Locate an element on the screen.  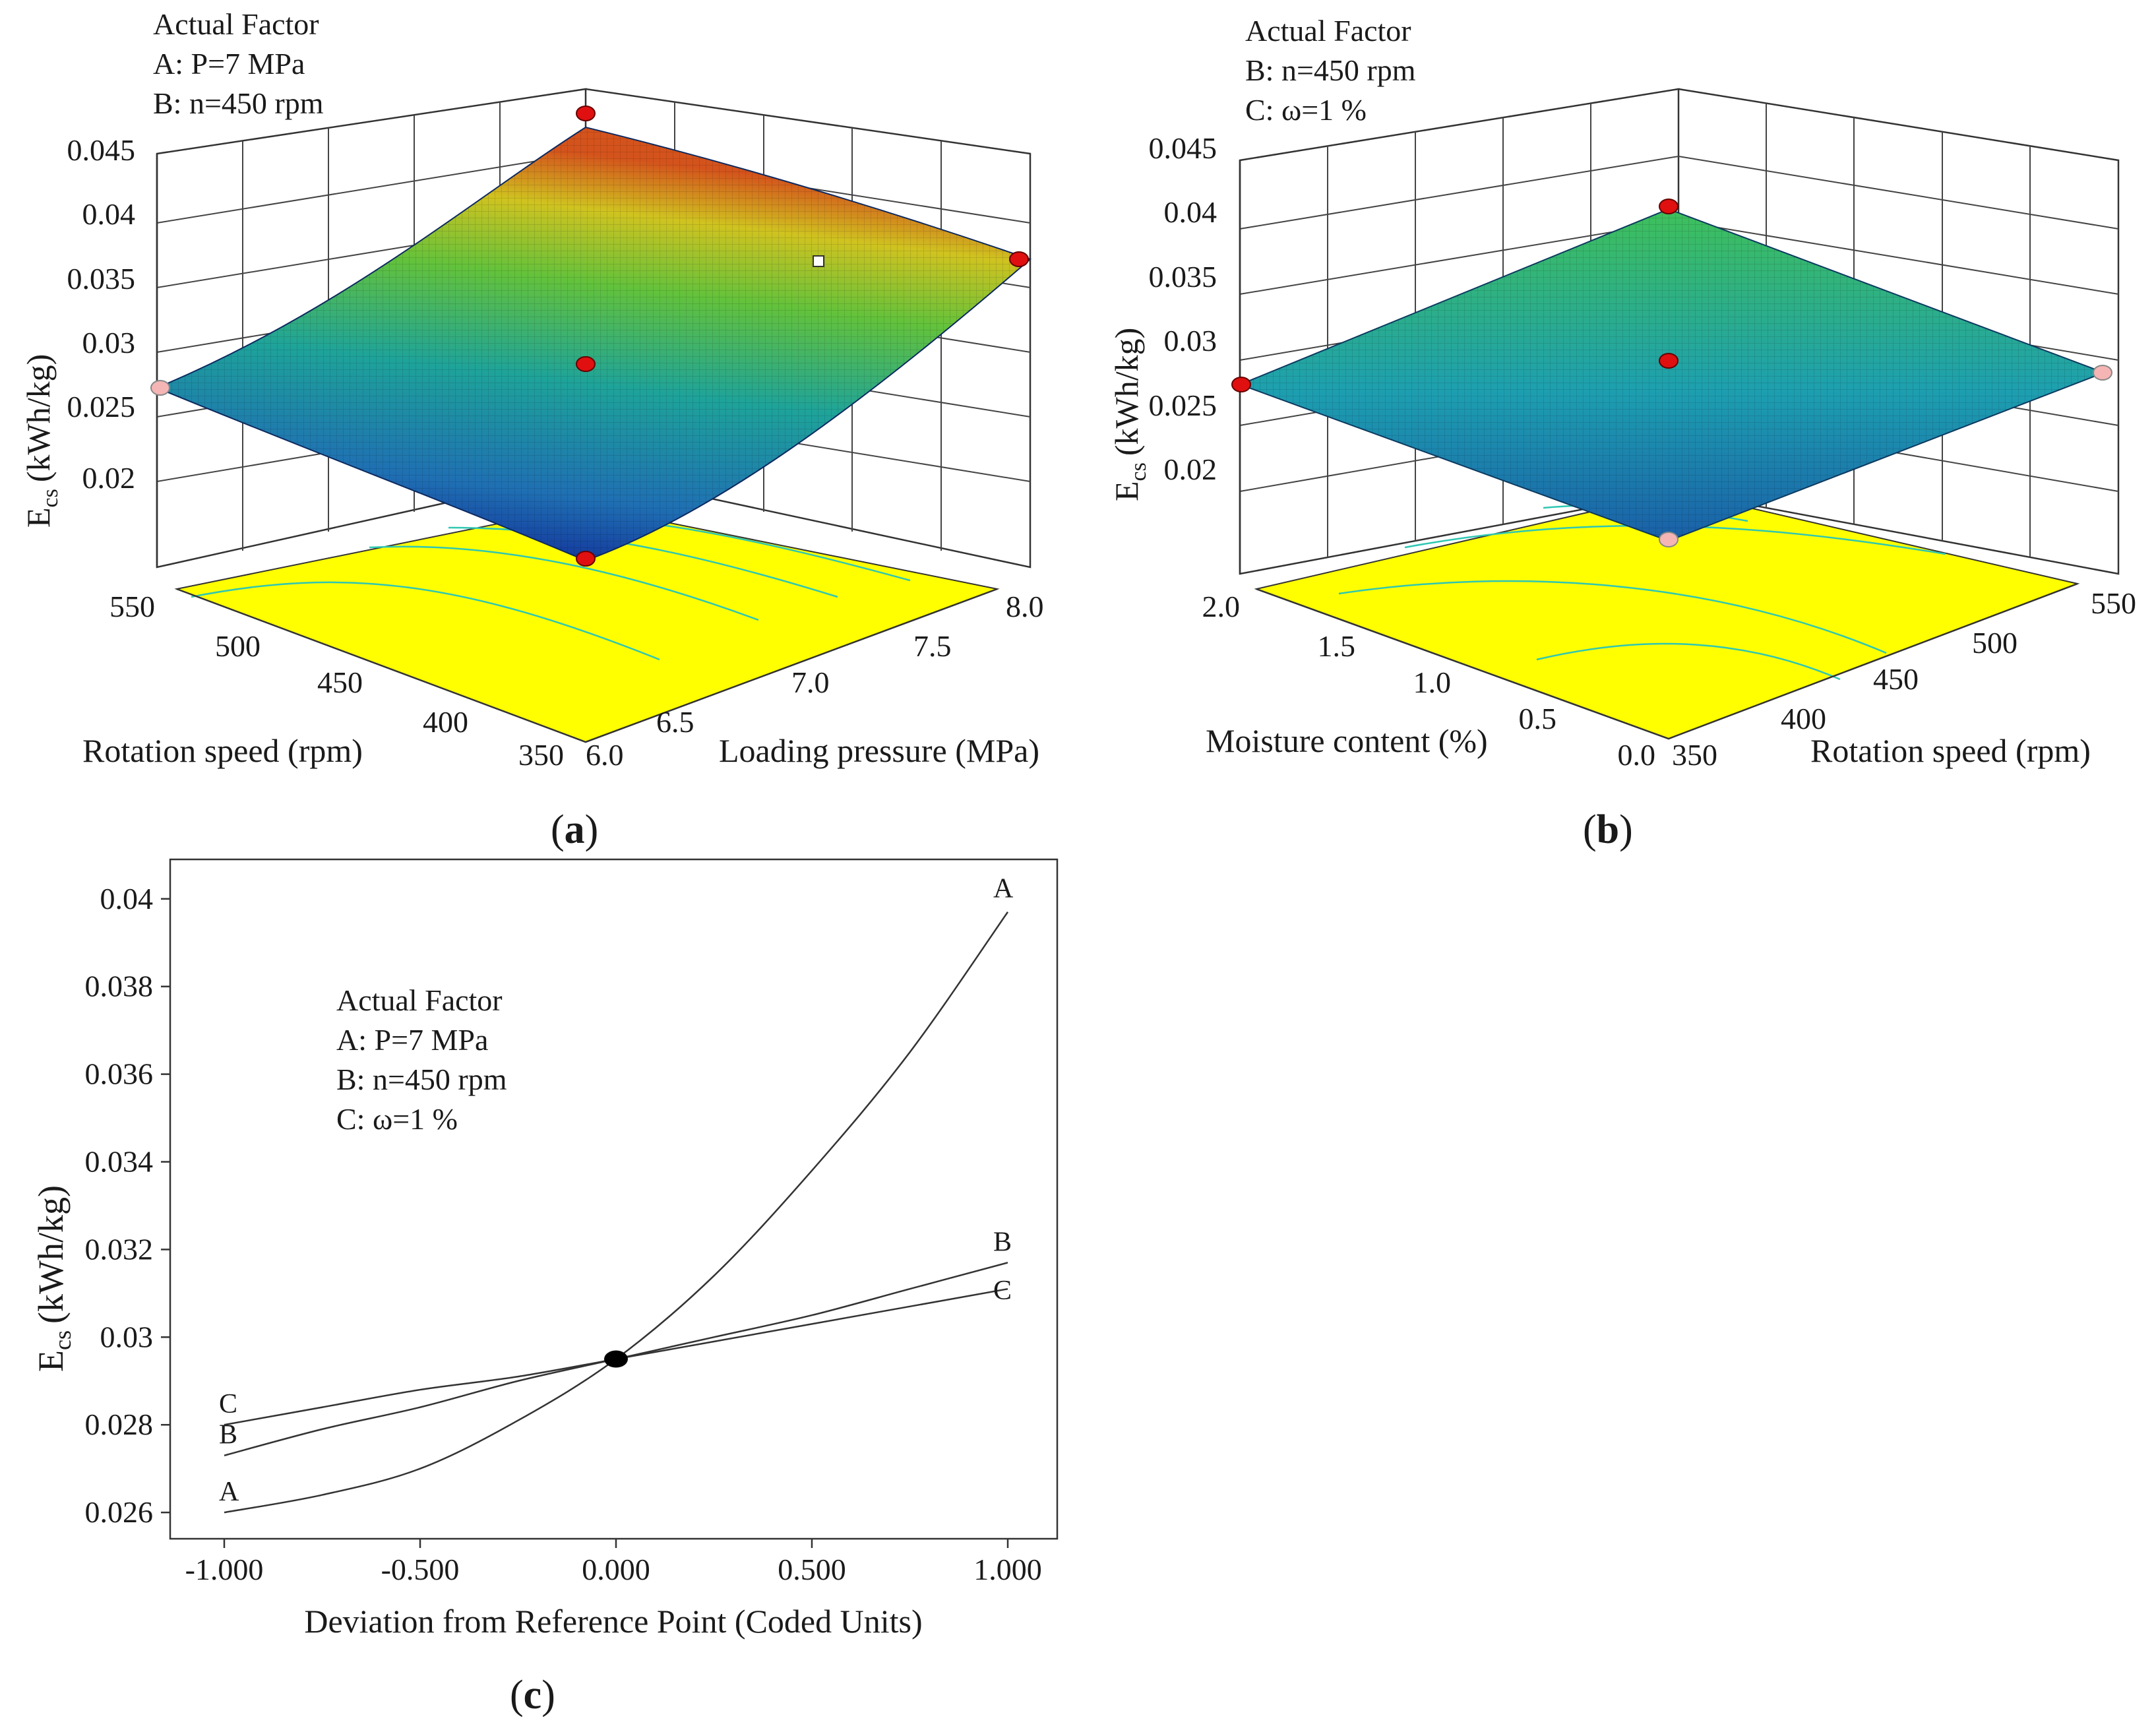
panel-b-back-wall-right is located at coordinates (1899, 331).